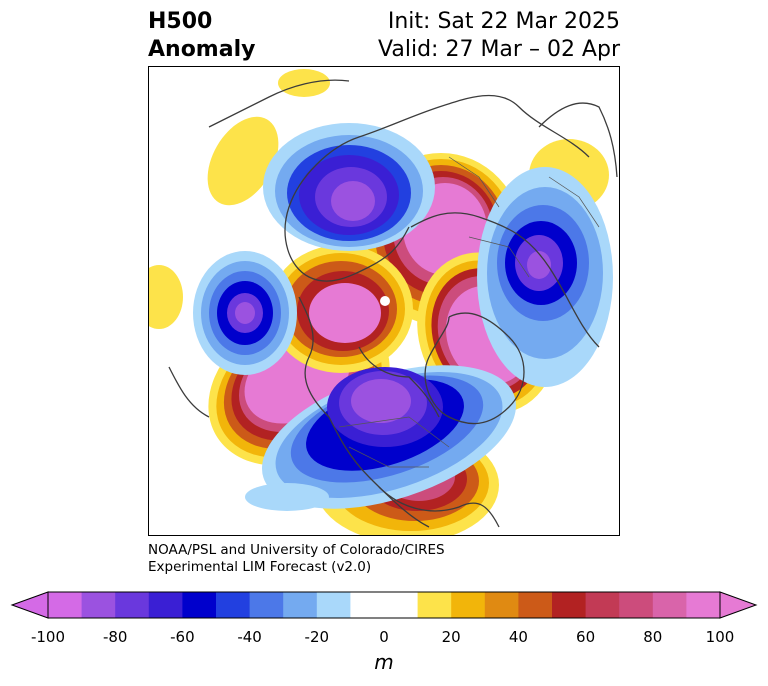  I want to click on map-title: H500 Anomaly, so click(201, 36).